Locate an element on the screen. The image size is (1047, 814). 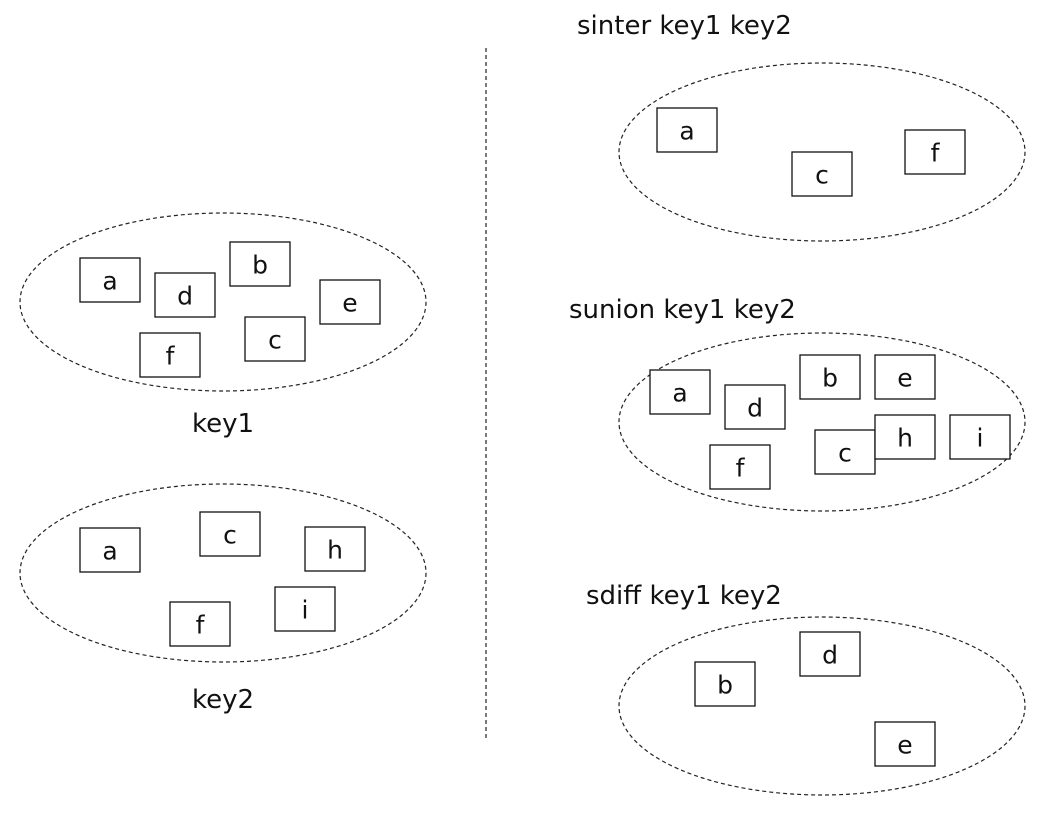
op-label-sinter: sinter key1 key2 is located at coordinates (684, 26).